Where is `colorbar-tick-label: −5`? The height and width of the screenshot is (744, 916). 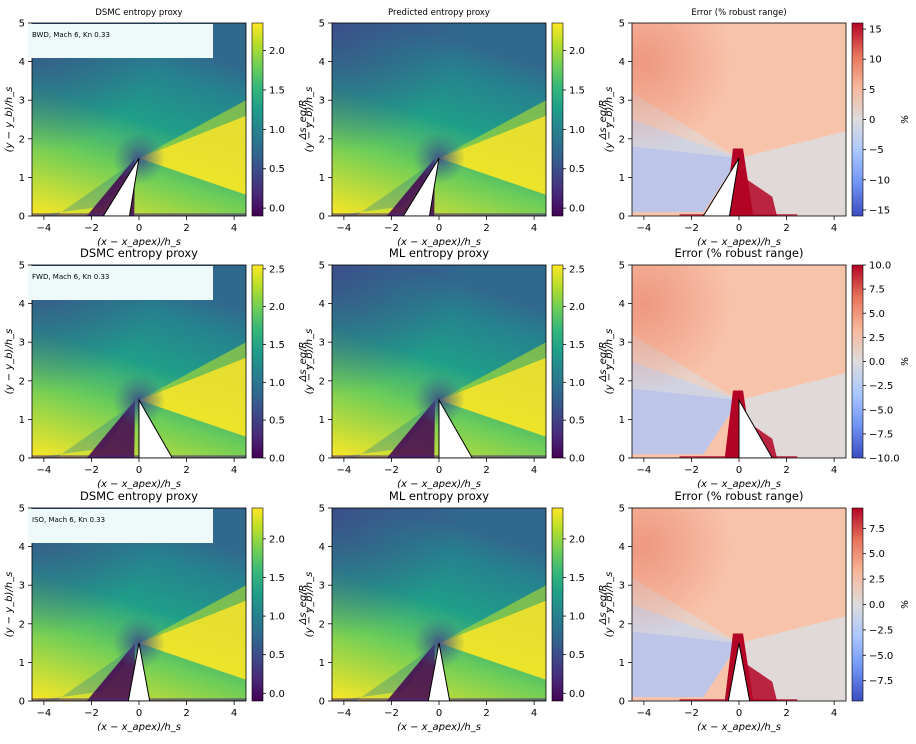 colorbar-tick-label: −5 is located at coordinates (876, 150).